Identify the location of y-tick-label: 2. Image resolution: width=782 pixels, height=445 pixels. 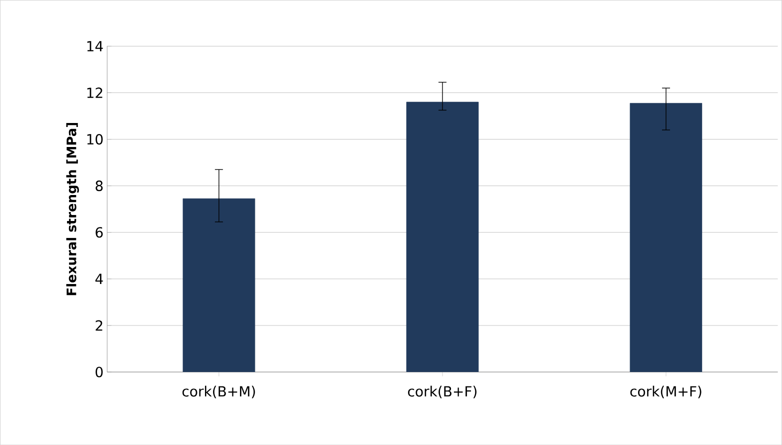
(99, 325).